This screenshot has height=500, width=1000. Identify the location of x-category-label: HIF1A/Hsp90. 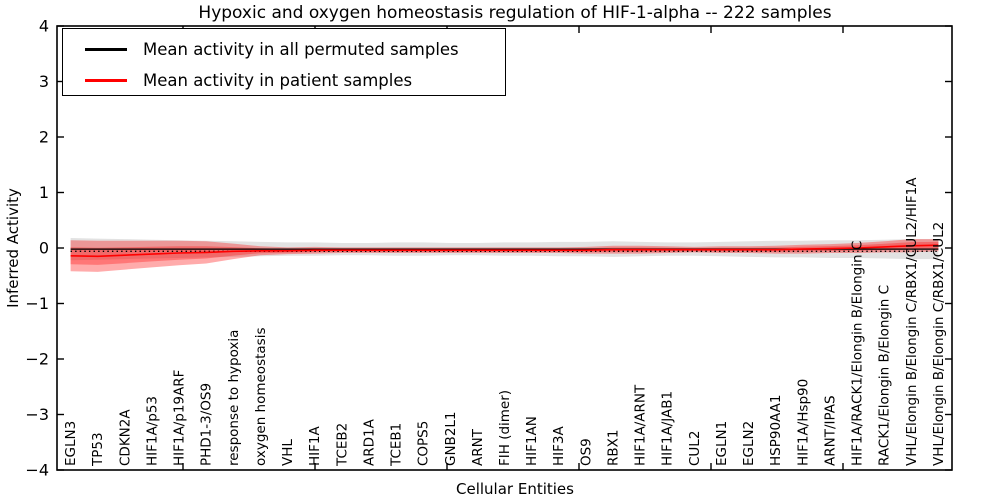
(803, 422).